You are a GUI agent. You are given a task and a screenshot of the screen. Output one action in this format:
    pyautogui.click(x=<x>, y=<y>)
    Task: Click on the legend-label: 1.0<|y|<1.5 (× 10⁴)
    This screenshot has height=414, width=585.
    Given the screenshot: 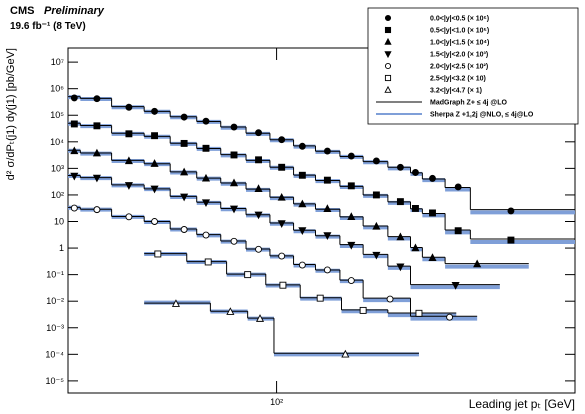 What is the action you would take?
    pyautogui.click(x=459, y=43)
    